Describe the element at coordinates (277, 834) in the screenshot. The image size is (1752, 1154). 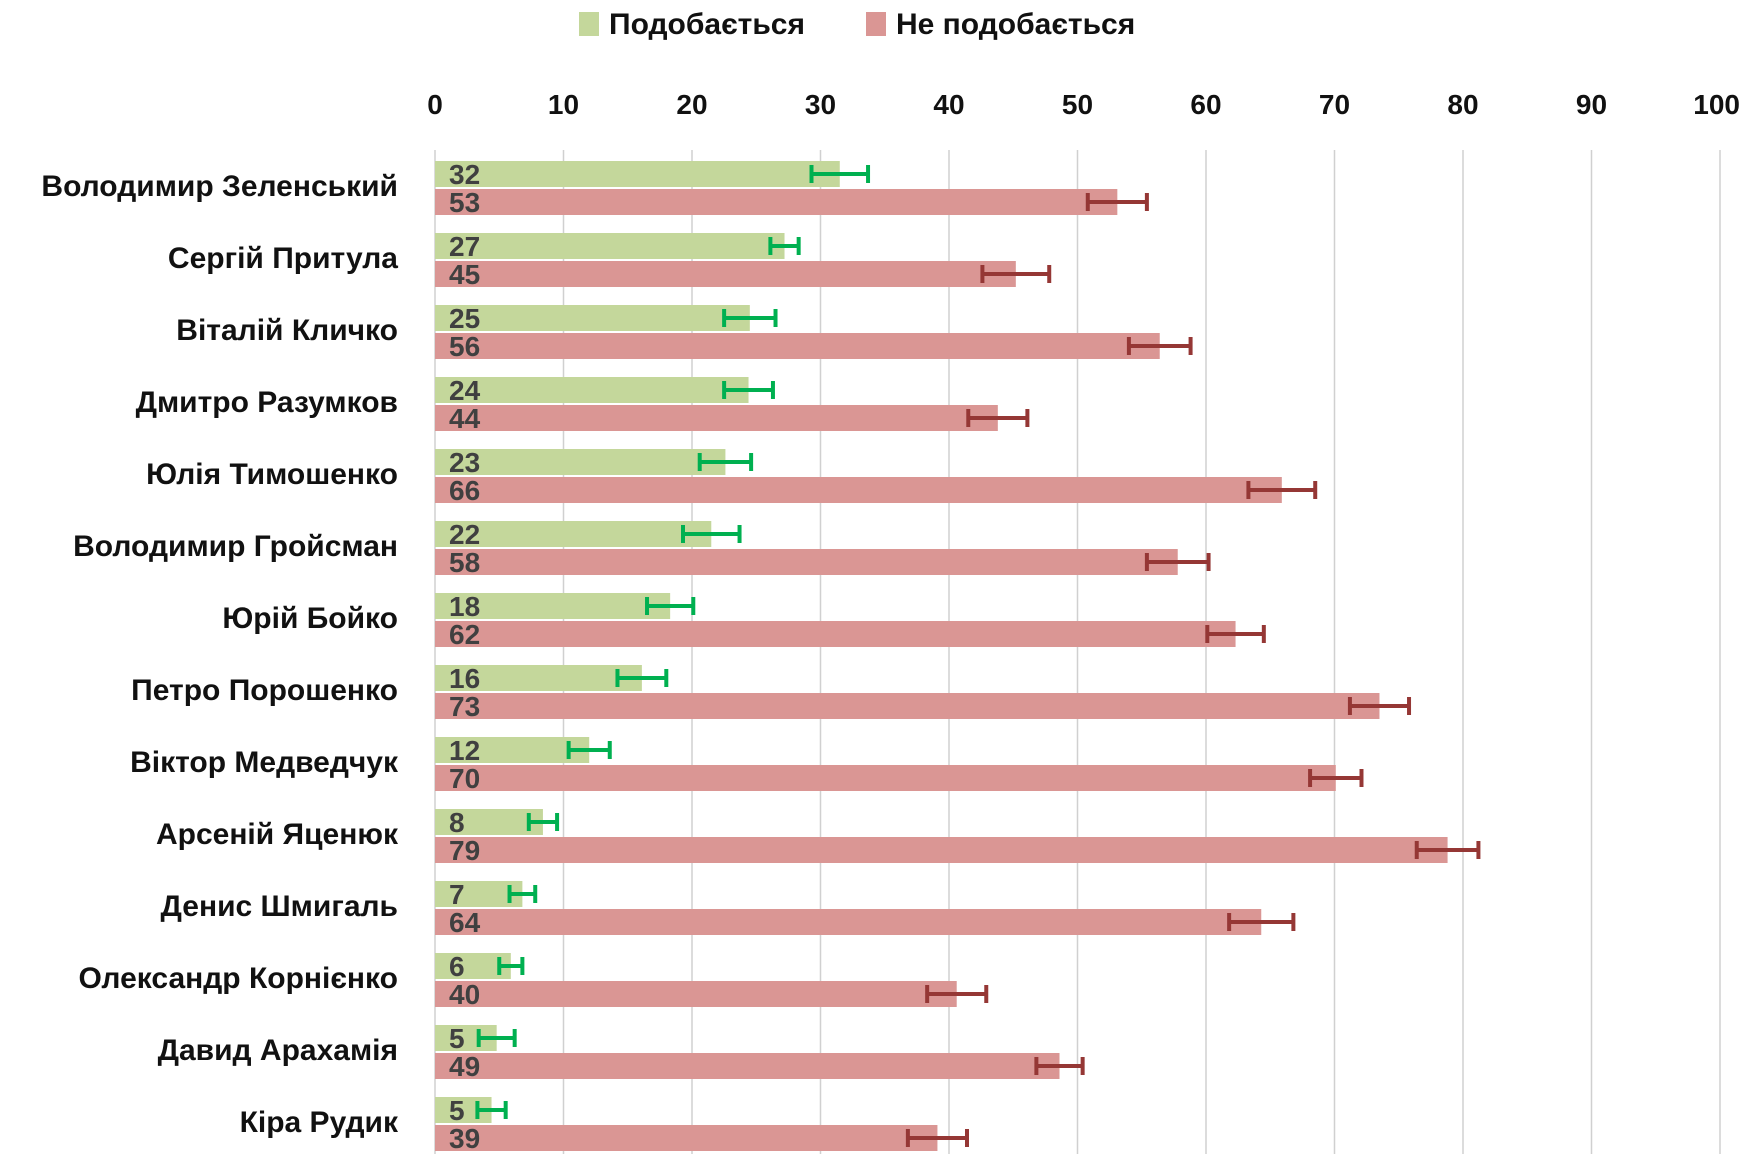
I see `category-label-9: Арсеній Яценюк` at that location.